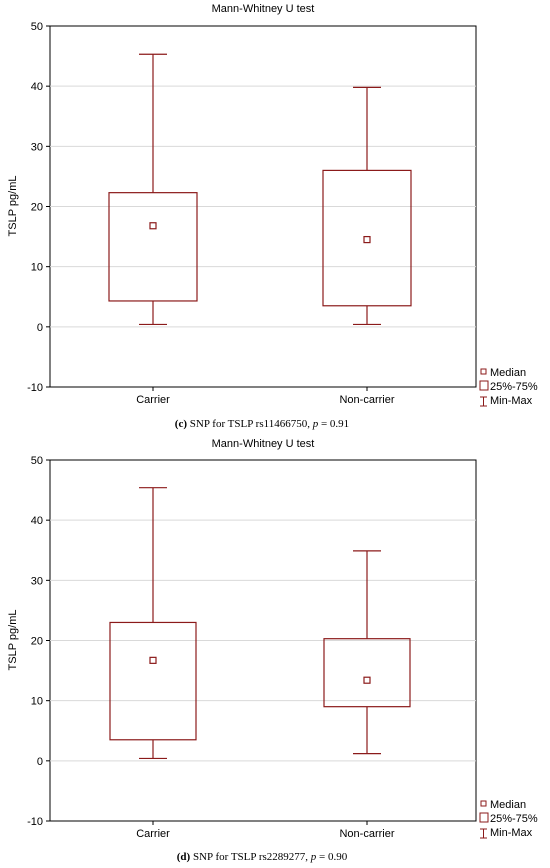 This screenshot has height=868, width=550. Describe the element at coordinates (181, 424) in the screenshot. I see `caption-label: (c)` at that location.